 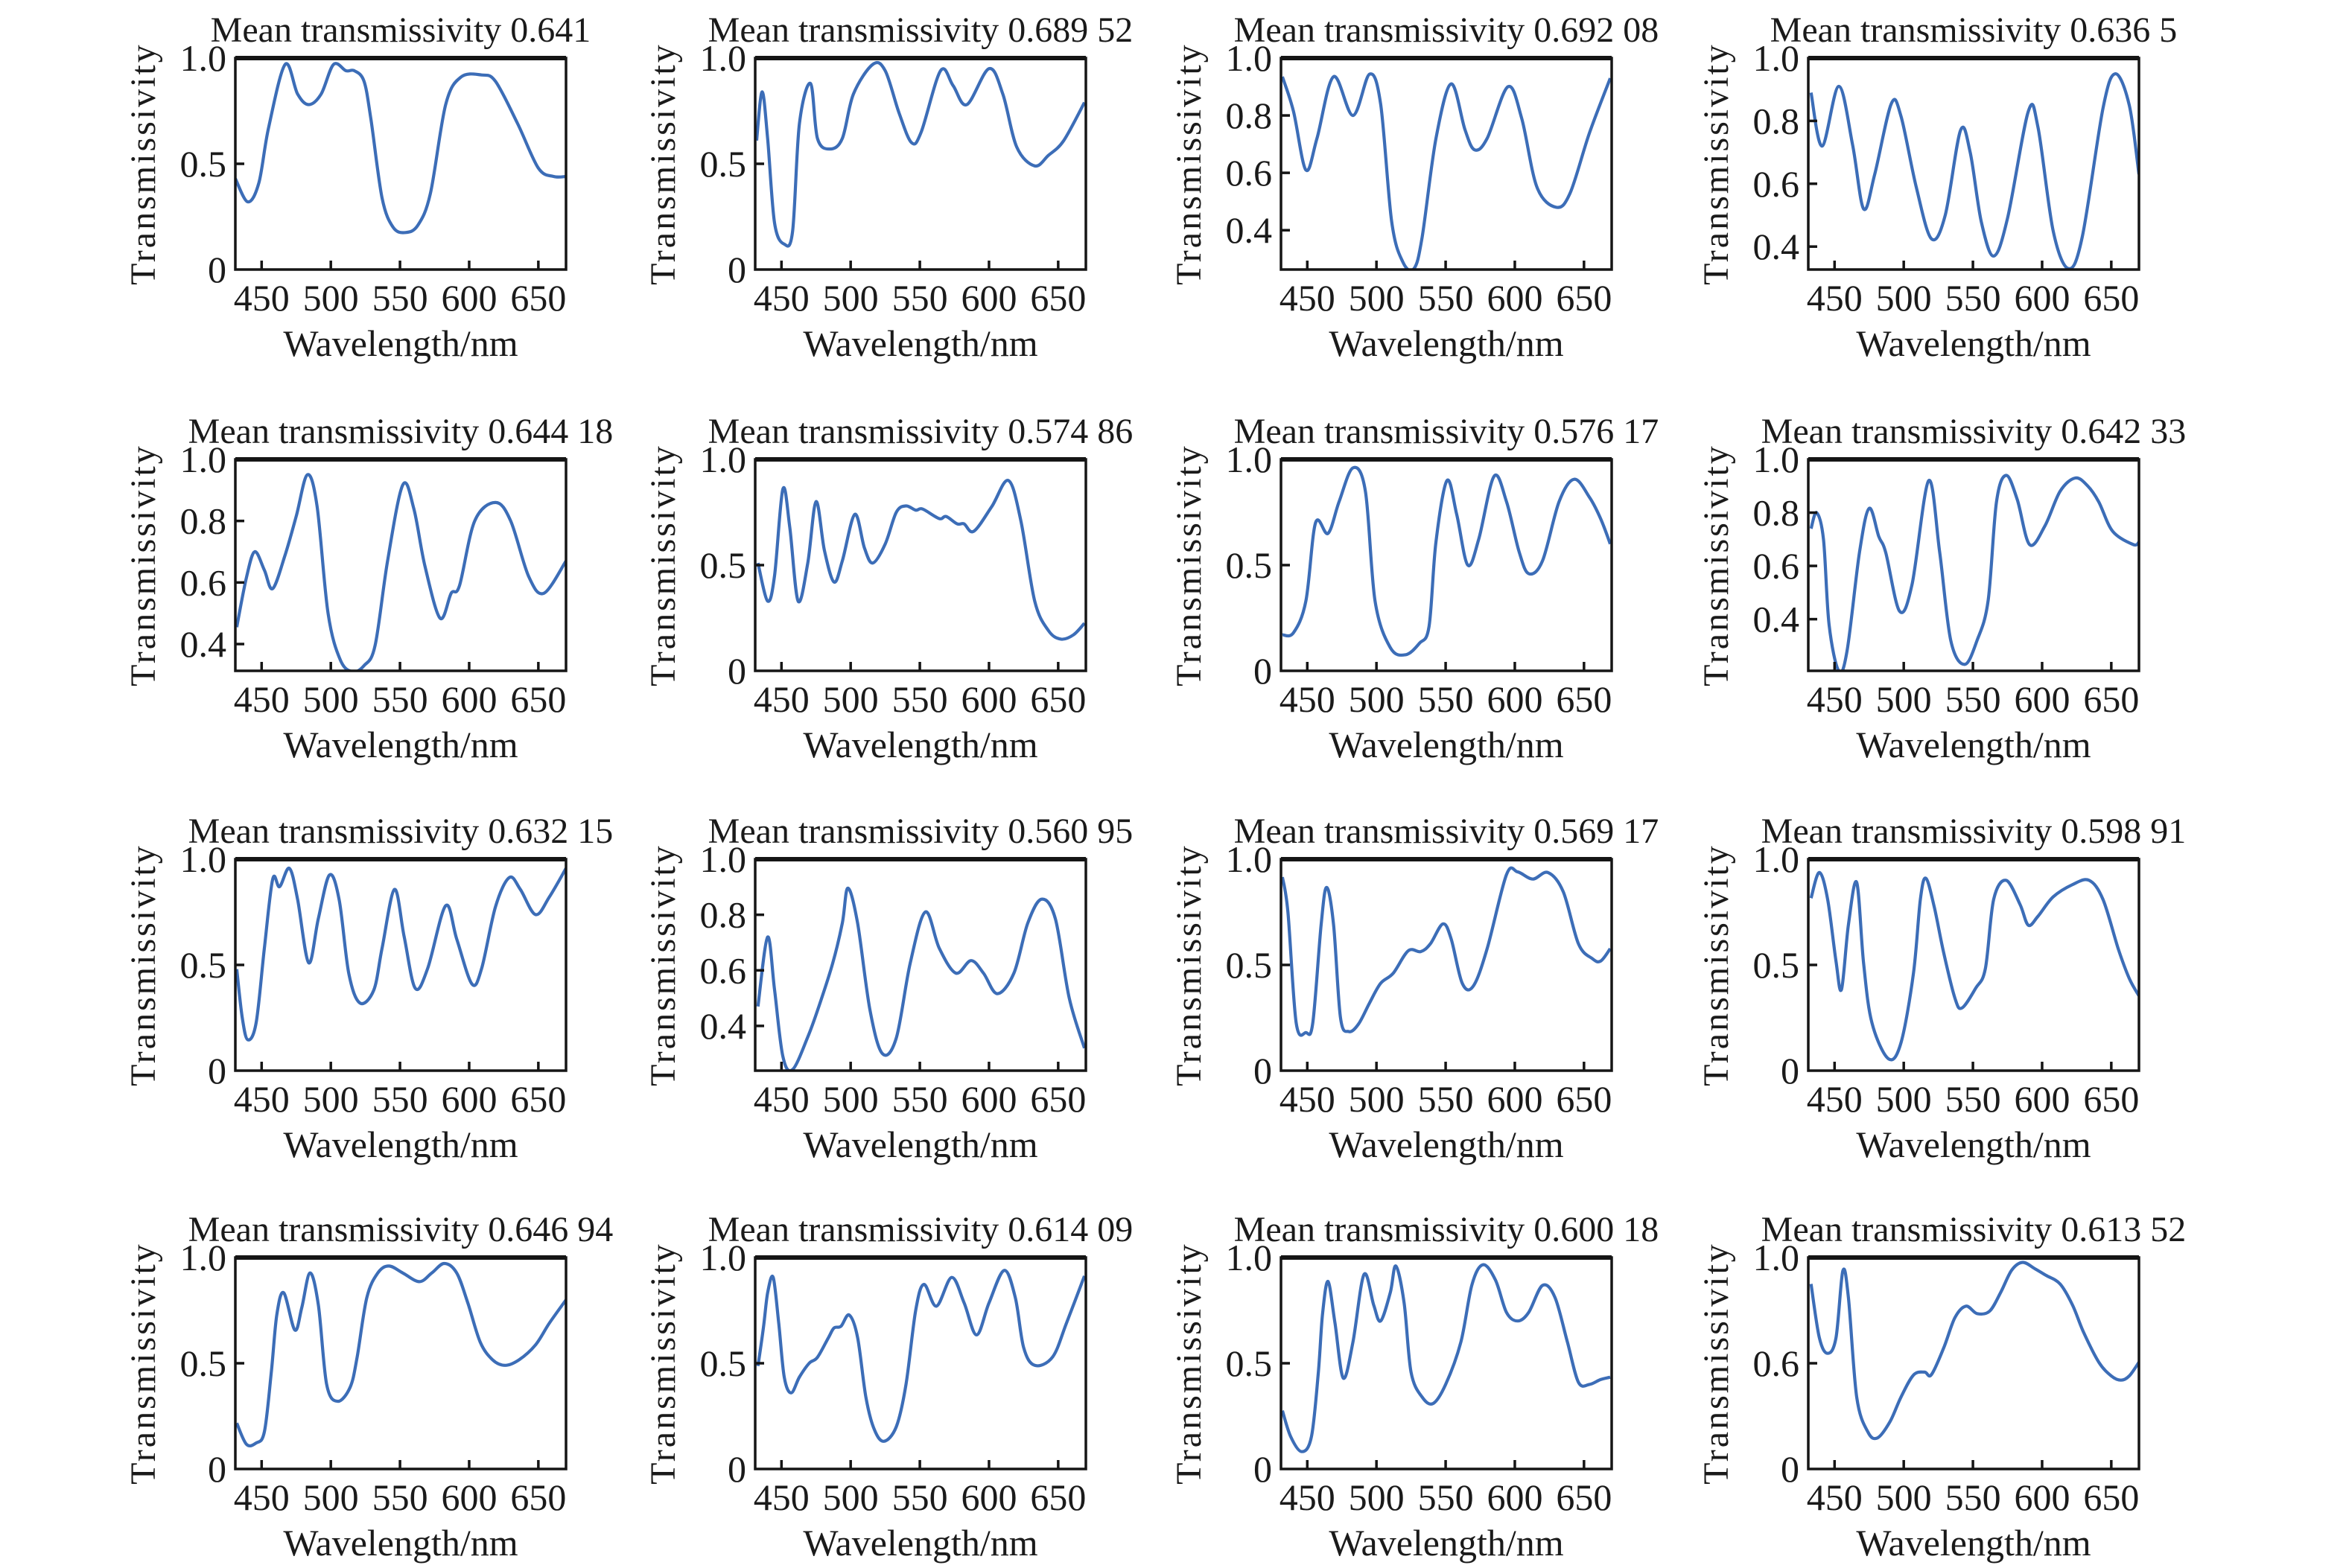 I want to click on chart-title: Mean transmissivity 0.560 95, so click(x=921, y=831).